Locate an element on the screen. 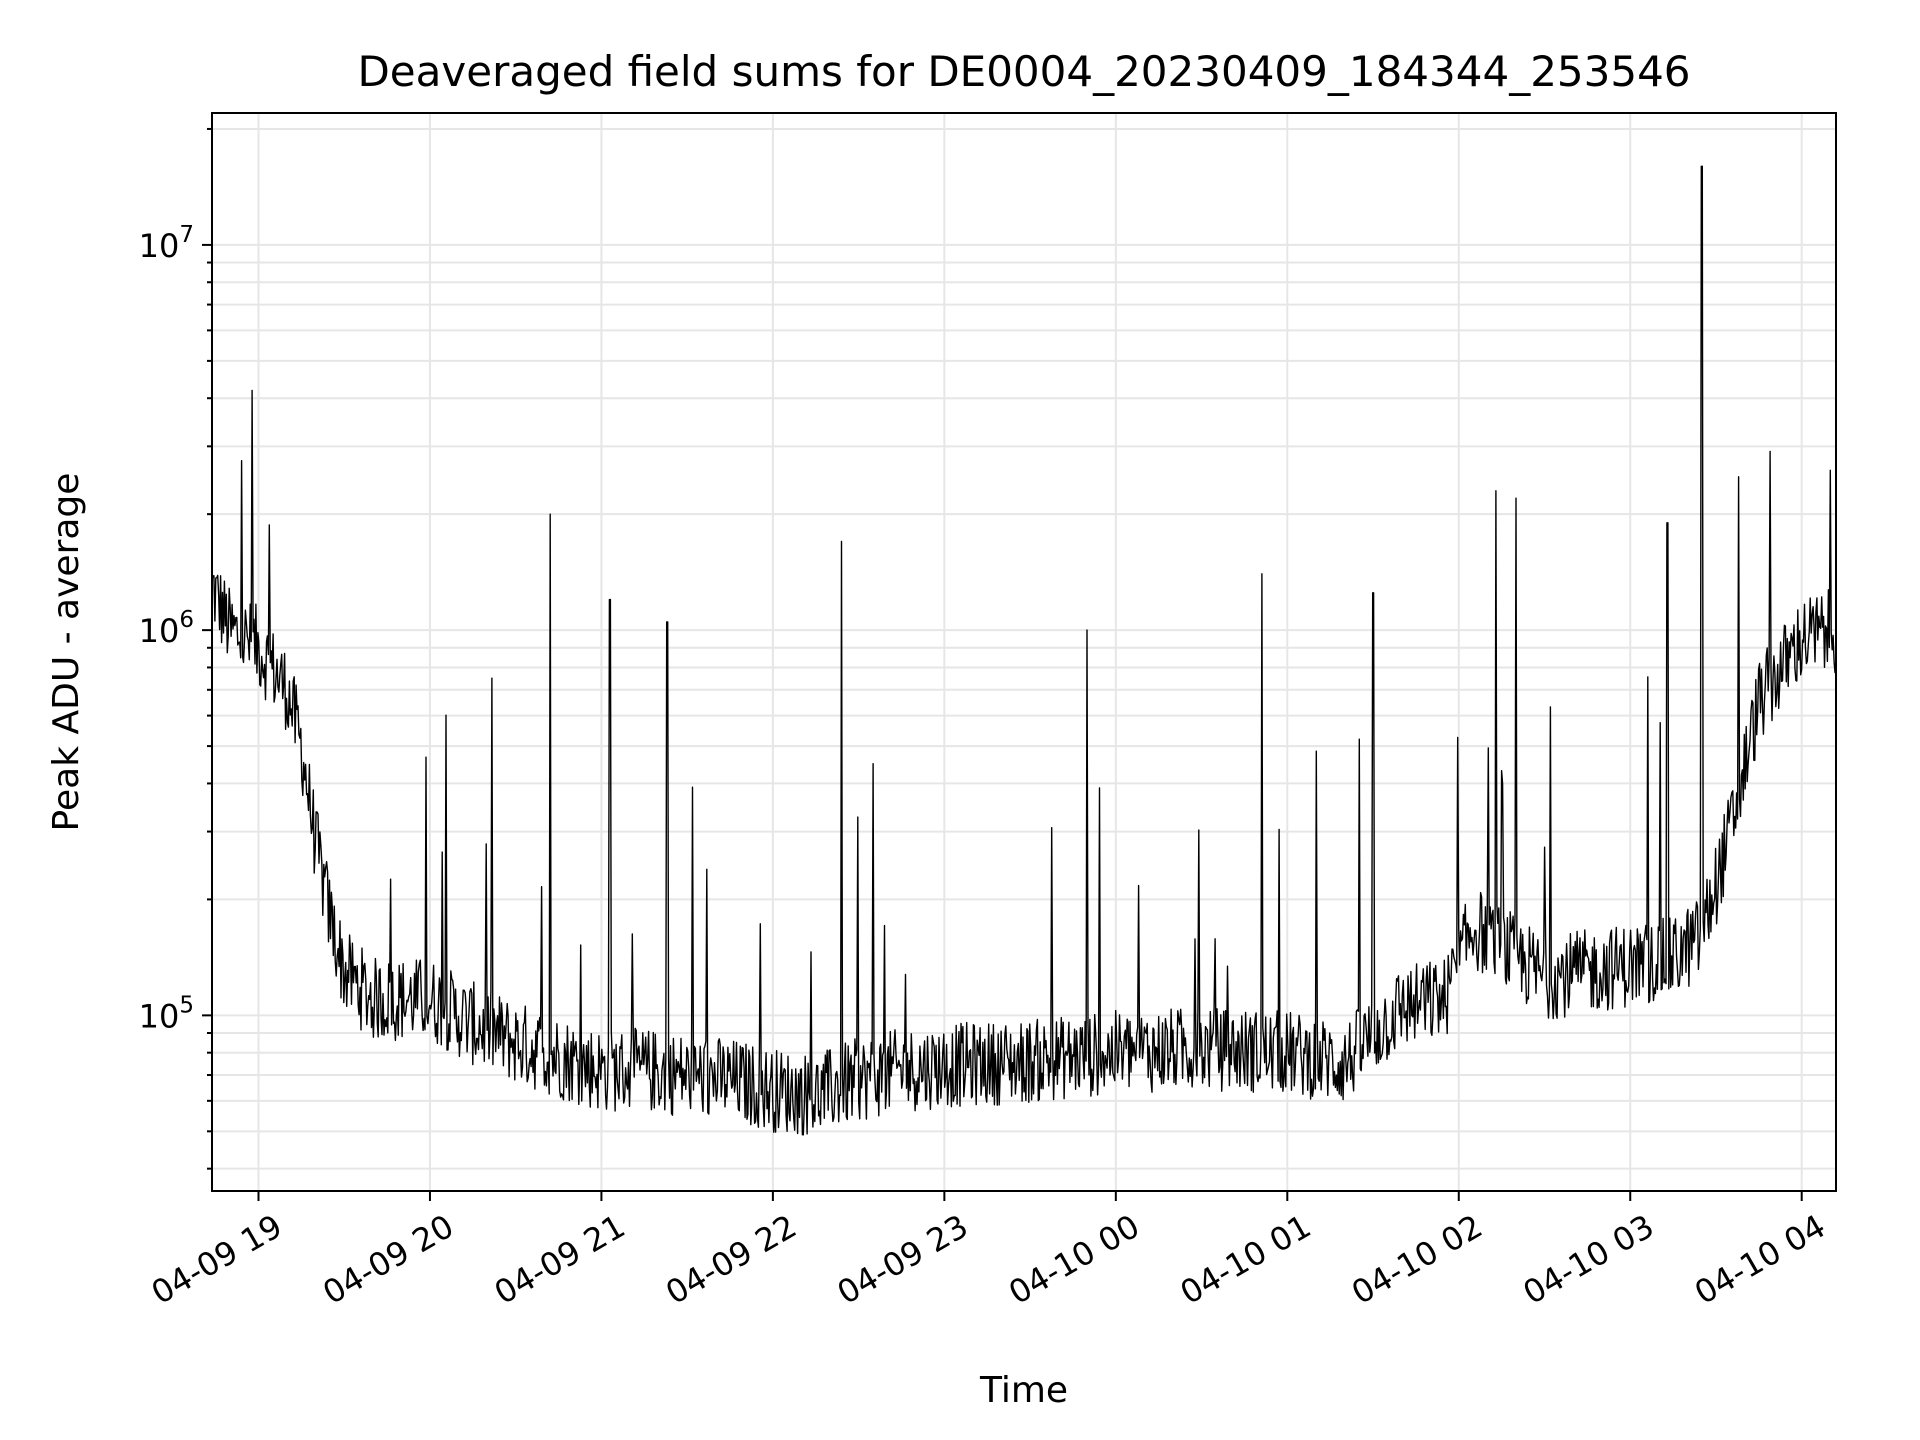 This screenshot has height=1440, width=1920. y-tick-label: 10⁷ is located at coordinates (166, 243).